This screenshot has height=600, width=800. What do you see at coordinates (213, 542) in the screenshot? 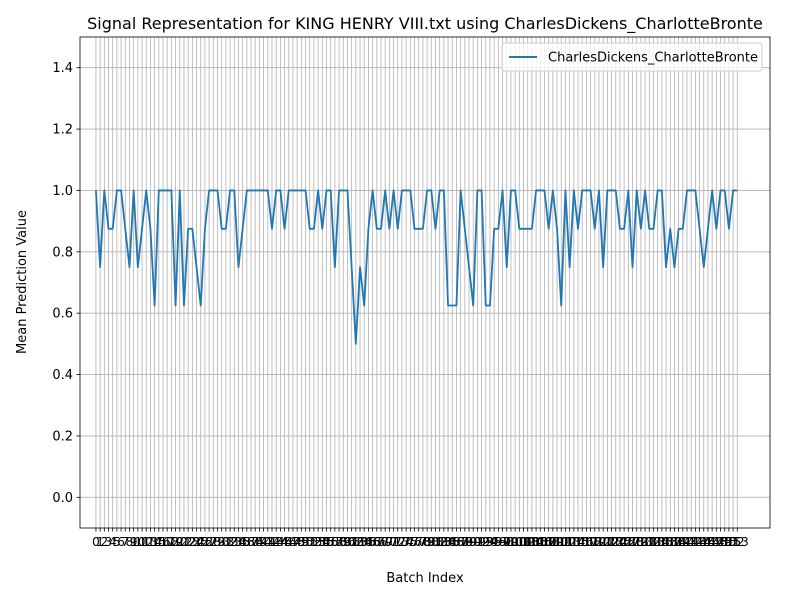
I see `x-tick-label: 28` at bounding box center [213, 542].